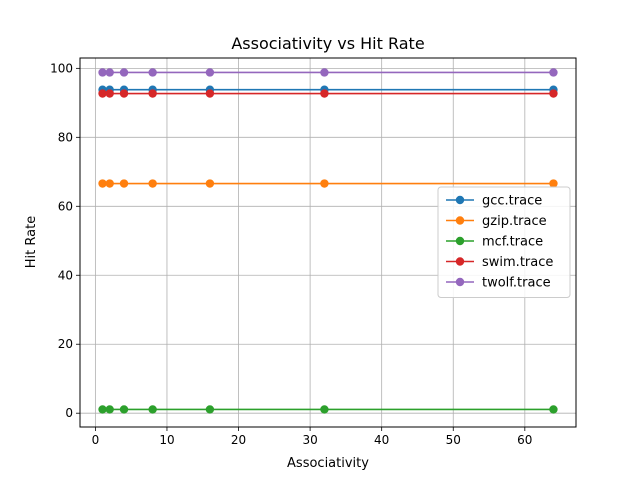 The image size is (640, 480). What do you see at coordinates (65, 275) in the screenshot?
I see `y-tick-label: 40` at bounding box center [65, 275].